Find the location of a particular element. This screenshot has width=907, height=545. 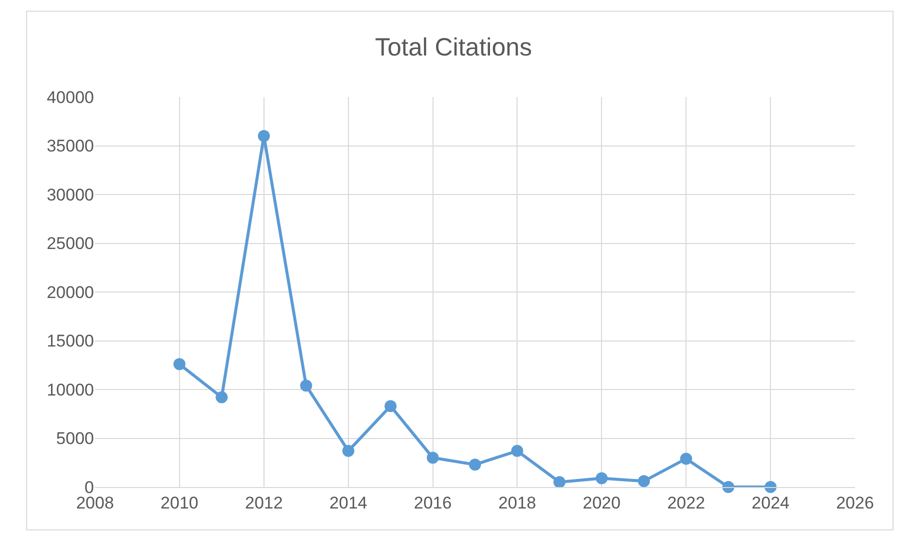

x-tick-label: 2016 is located at coordinates (433, 502).